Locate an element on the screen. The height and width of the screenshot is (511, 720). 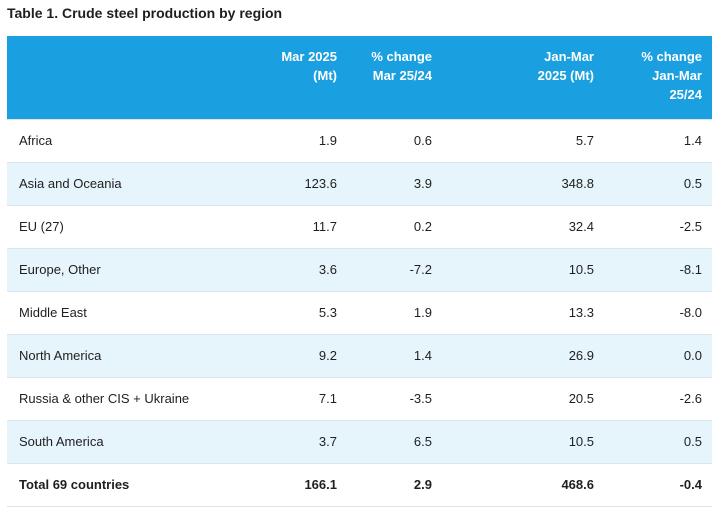
cell-janmar: 26.9 is located at coordinates (523, 355).